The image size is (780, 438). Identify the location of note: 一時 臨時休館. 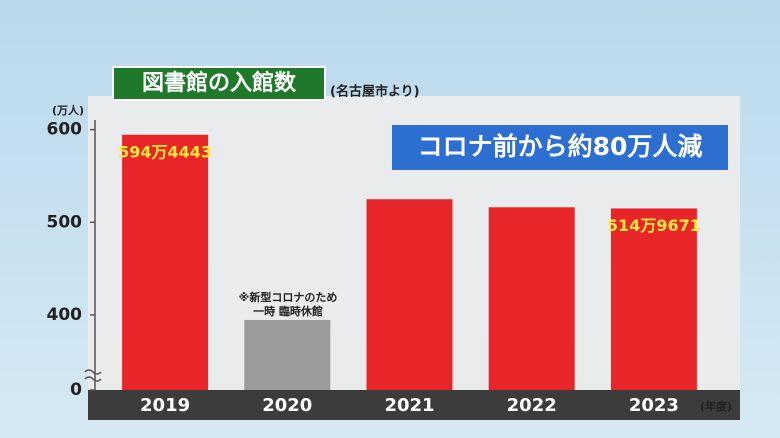
(288, 311).